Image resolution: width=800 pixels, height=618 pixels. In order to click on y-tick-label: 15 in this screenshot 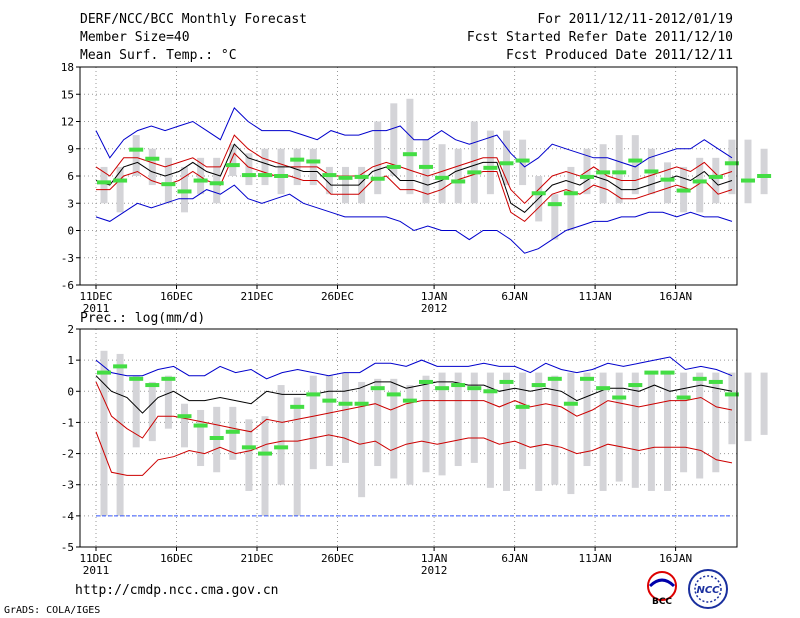, I will do `click(67, 94)`.